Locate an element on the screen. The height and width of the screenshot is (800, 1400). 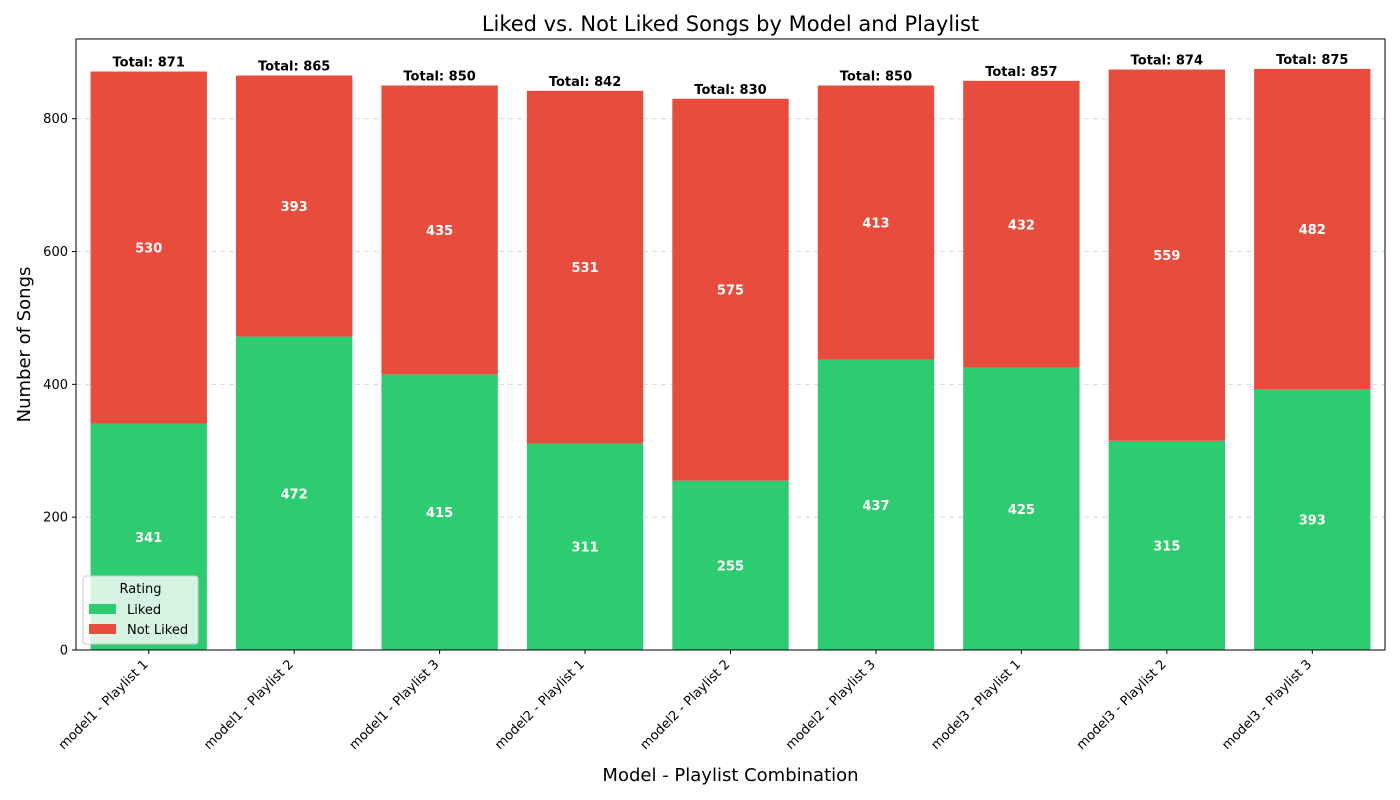
liked-value-label: 315 is located at coordinates (1166, 546).